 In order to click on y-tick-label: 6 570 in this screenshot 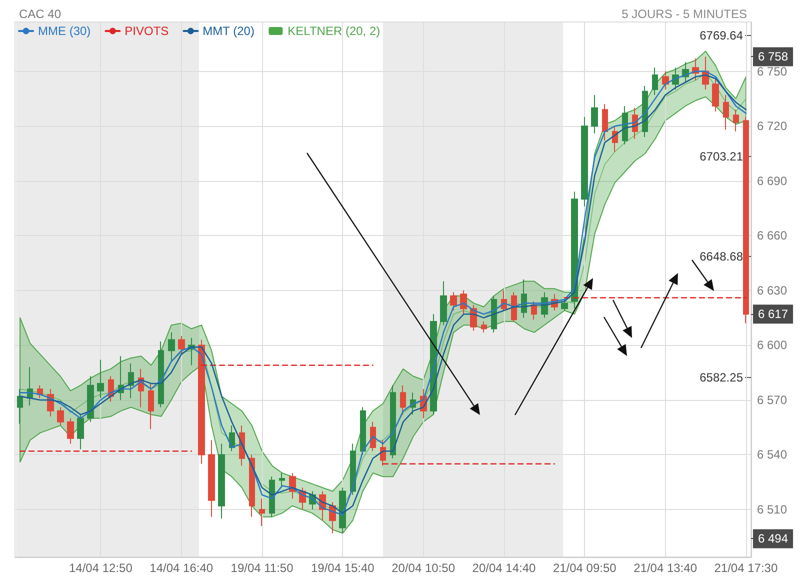, I will do `click(772, 399)`.